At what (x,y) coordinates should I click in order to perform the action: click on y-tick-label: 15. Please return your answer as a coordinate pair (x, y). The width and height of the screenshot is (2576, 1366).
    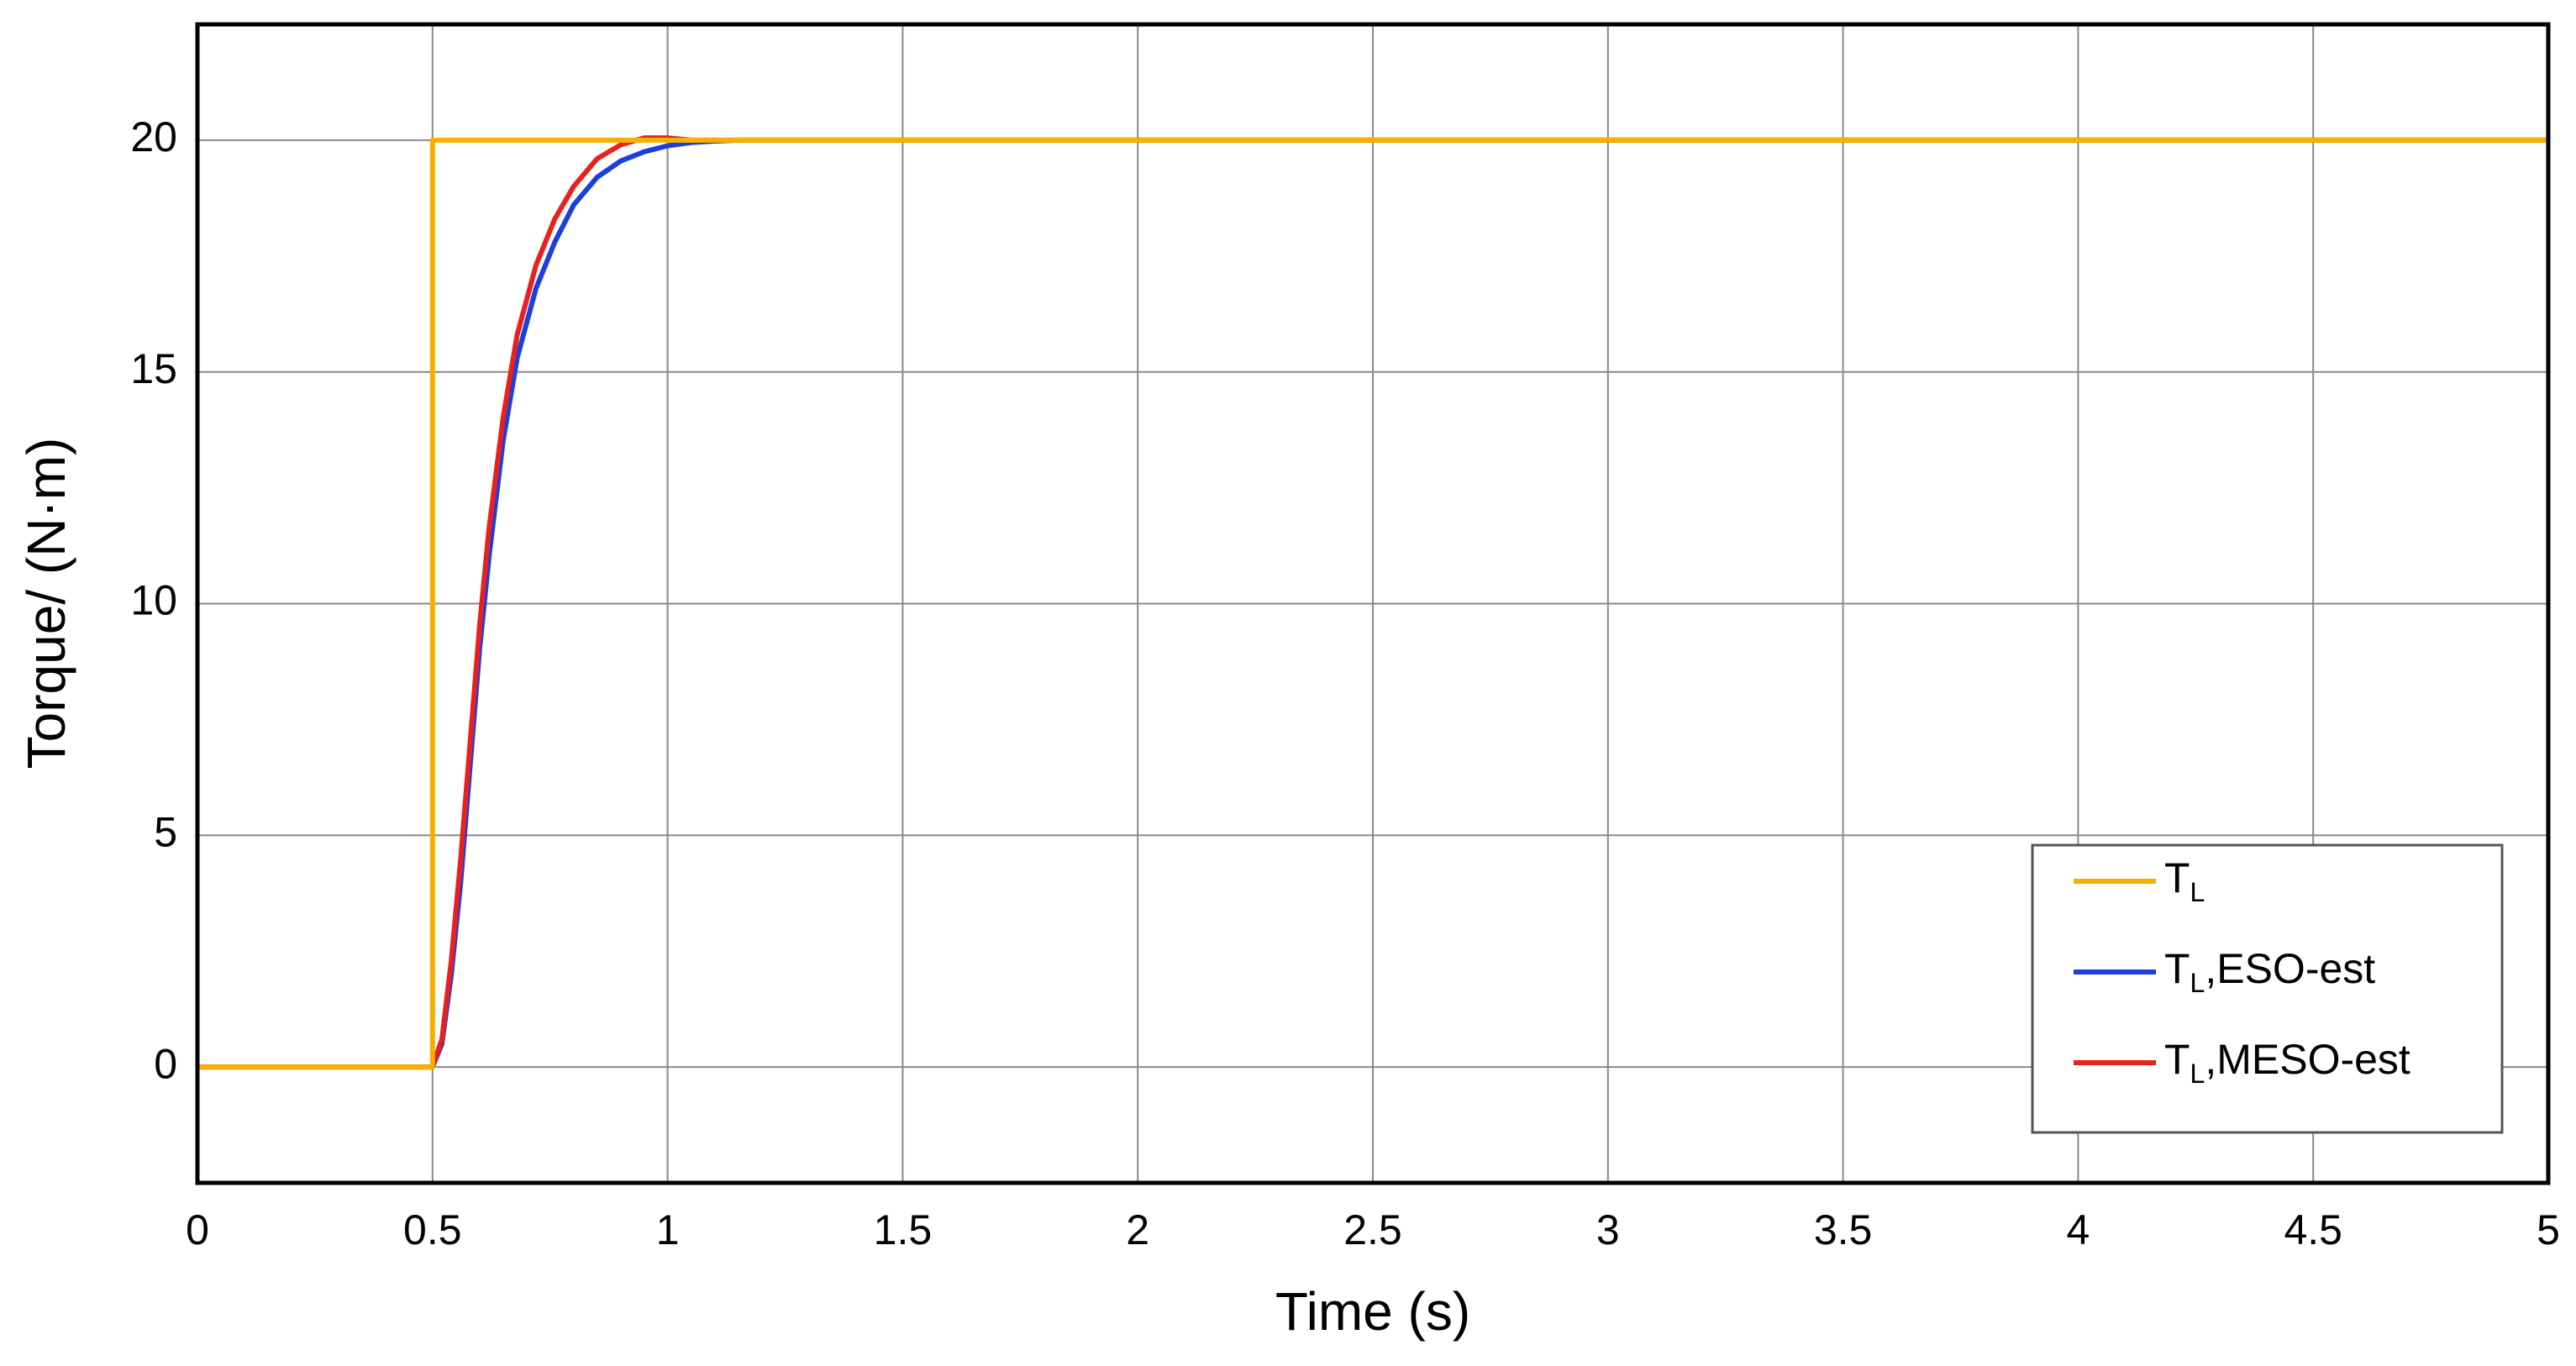
    Looking at the image, I should click on (153, 368).